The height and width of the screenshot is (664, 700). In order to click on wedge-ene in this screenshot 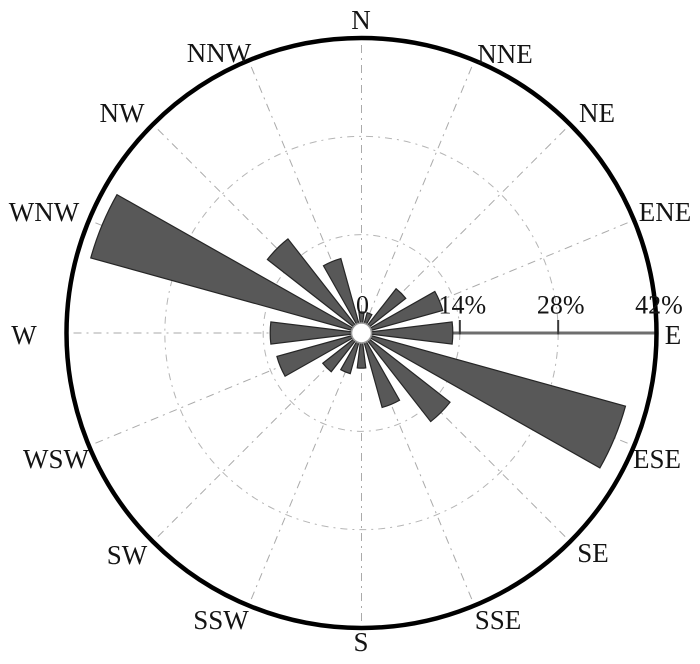, I will do `click(402, 312)`.